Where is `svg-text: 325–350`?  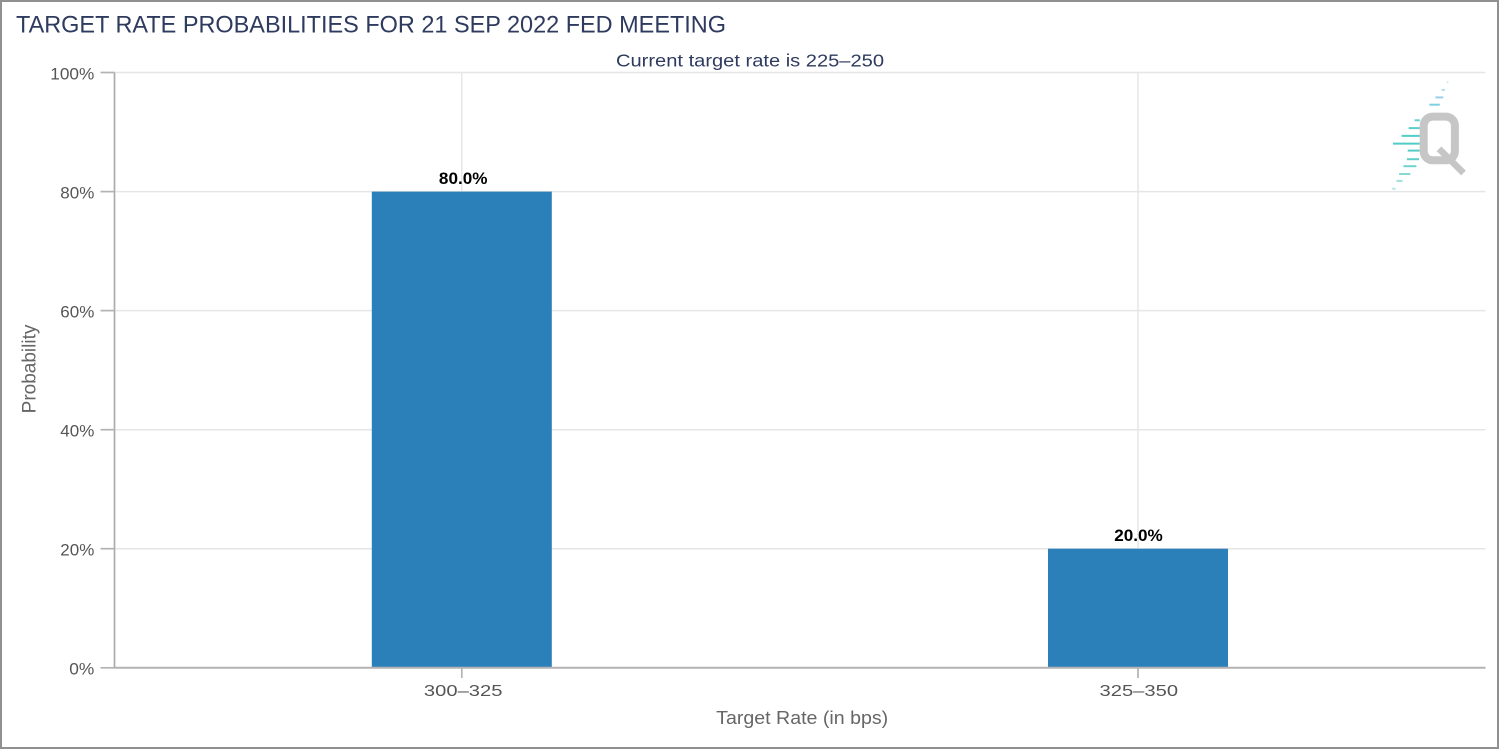
svg-text: 325–350 is located at coordinates (1139, 691).